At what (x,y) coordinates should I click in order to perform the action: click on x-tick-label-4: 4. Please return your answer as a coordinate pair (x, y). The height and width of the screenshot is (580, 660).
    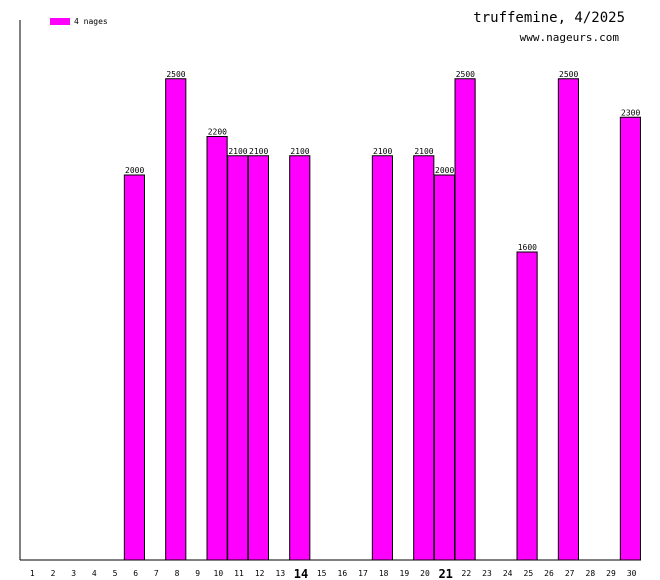
    Looking at the image, I should click on (94, 573).